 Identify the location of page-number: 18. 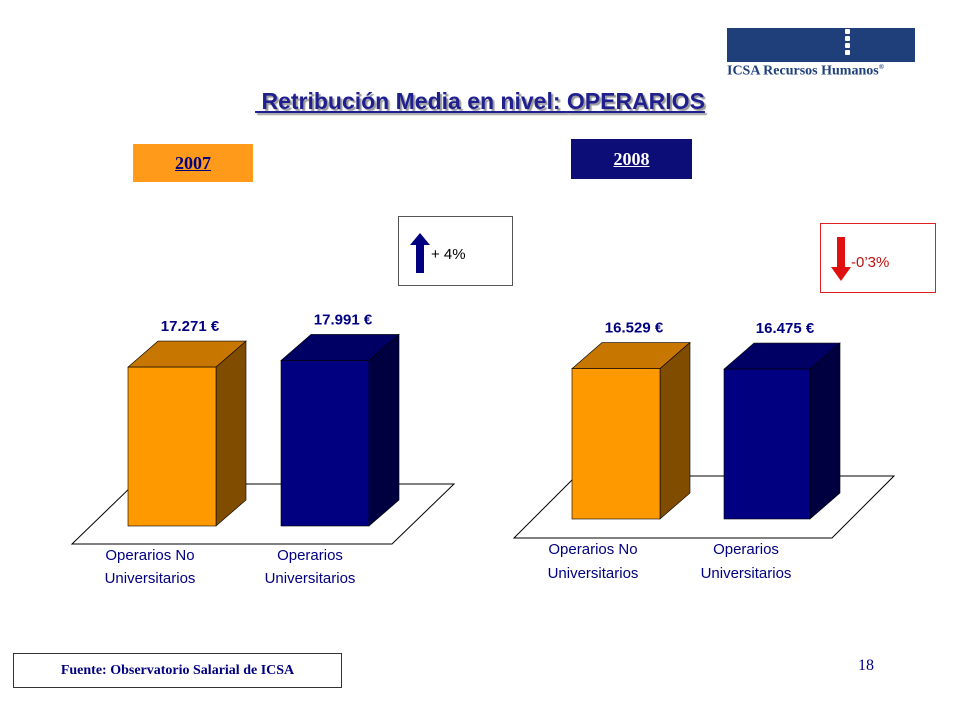
(866, 665).